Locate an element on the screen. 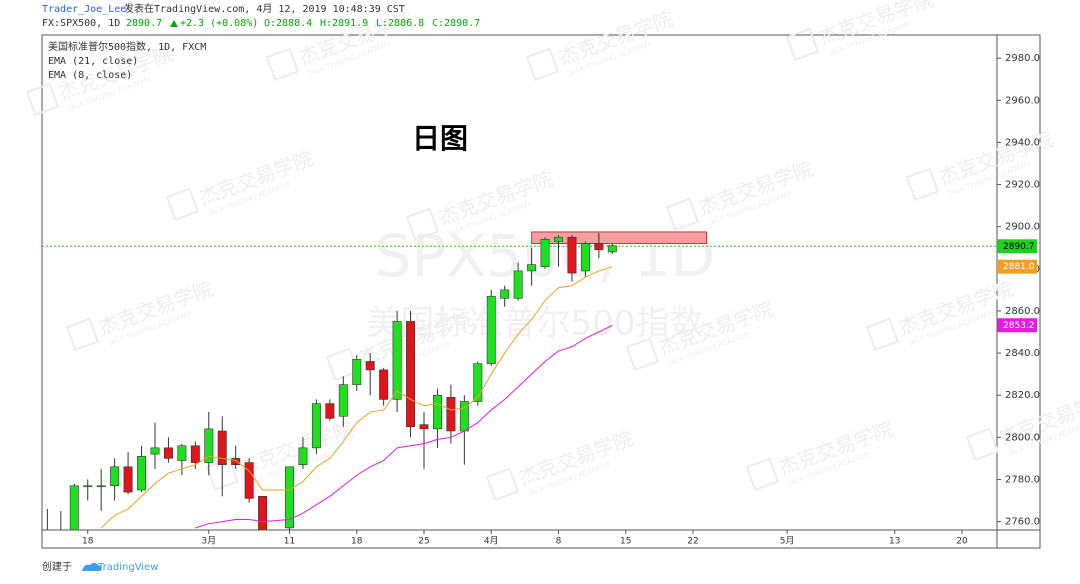 The image size is (1080, 584). y-tick-label: 2780.0 is located at coordinates (1022, 479).